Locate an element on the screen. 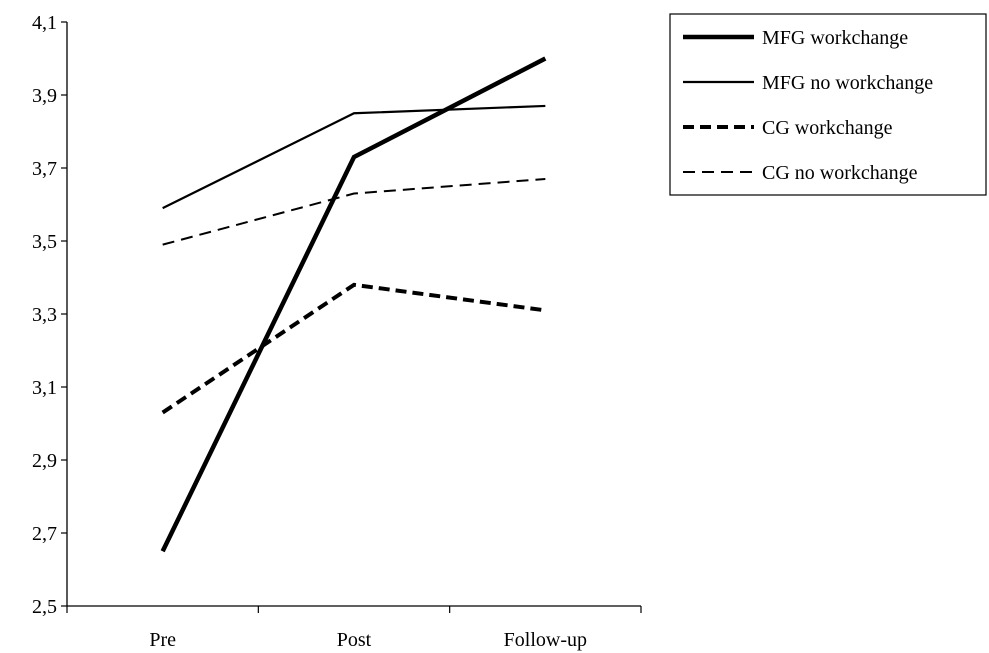 This screenshot has height=653, width=989. y-tick-label: 4,1 is located at coordinates (44, 23).